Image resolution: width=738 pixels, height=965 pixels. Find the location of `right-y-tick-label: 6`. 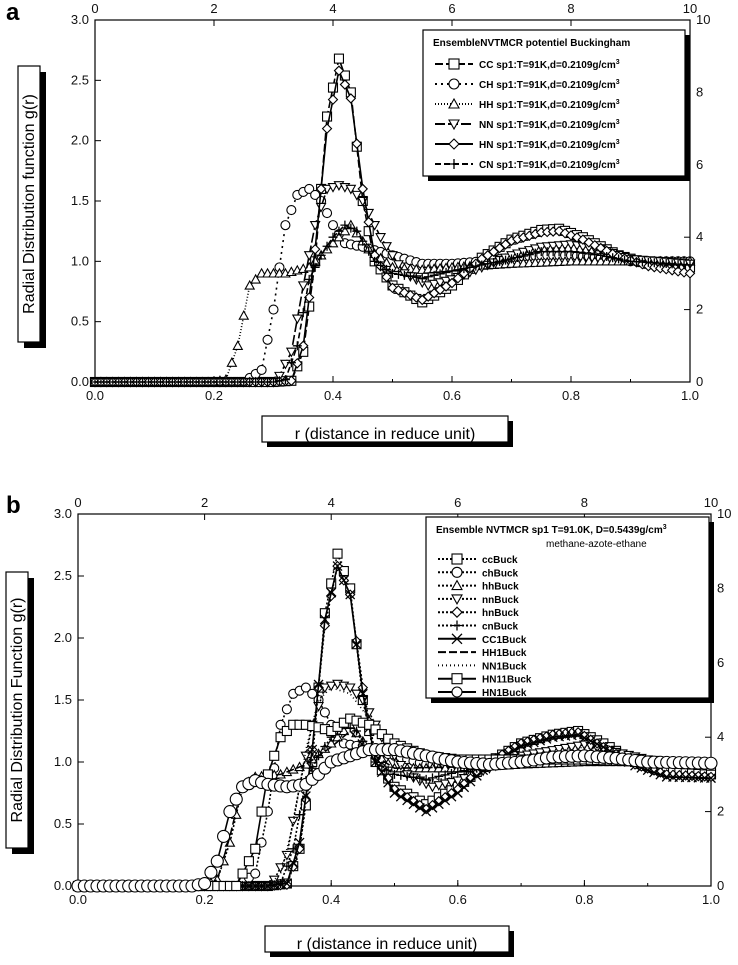

right-y-tick-label: 6 is located at coordinates (720, 662).